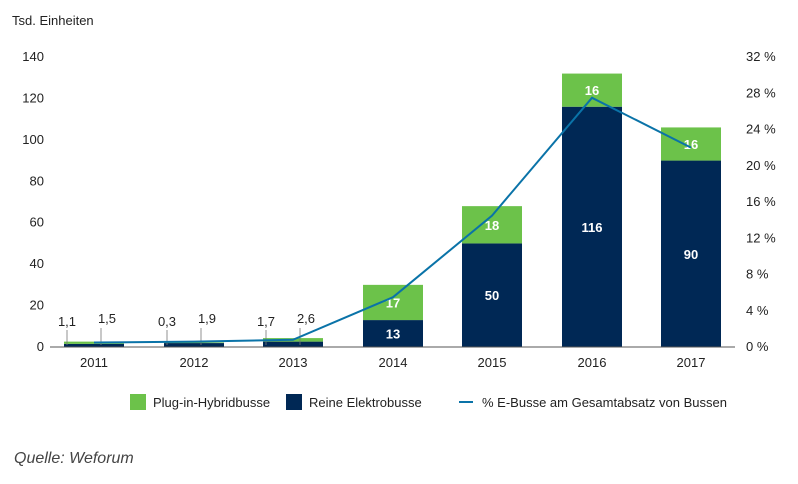  What do you see at coordinates (492, 362) in the screenshot?
I see `x-tick-label: 2015` at bounding box center [492, 362].